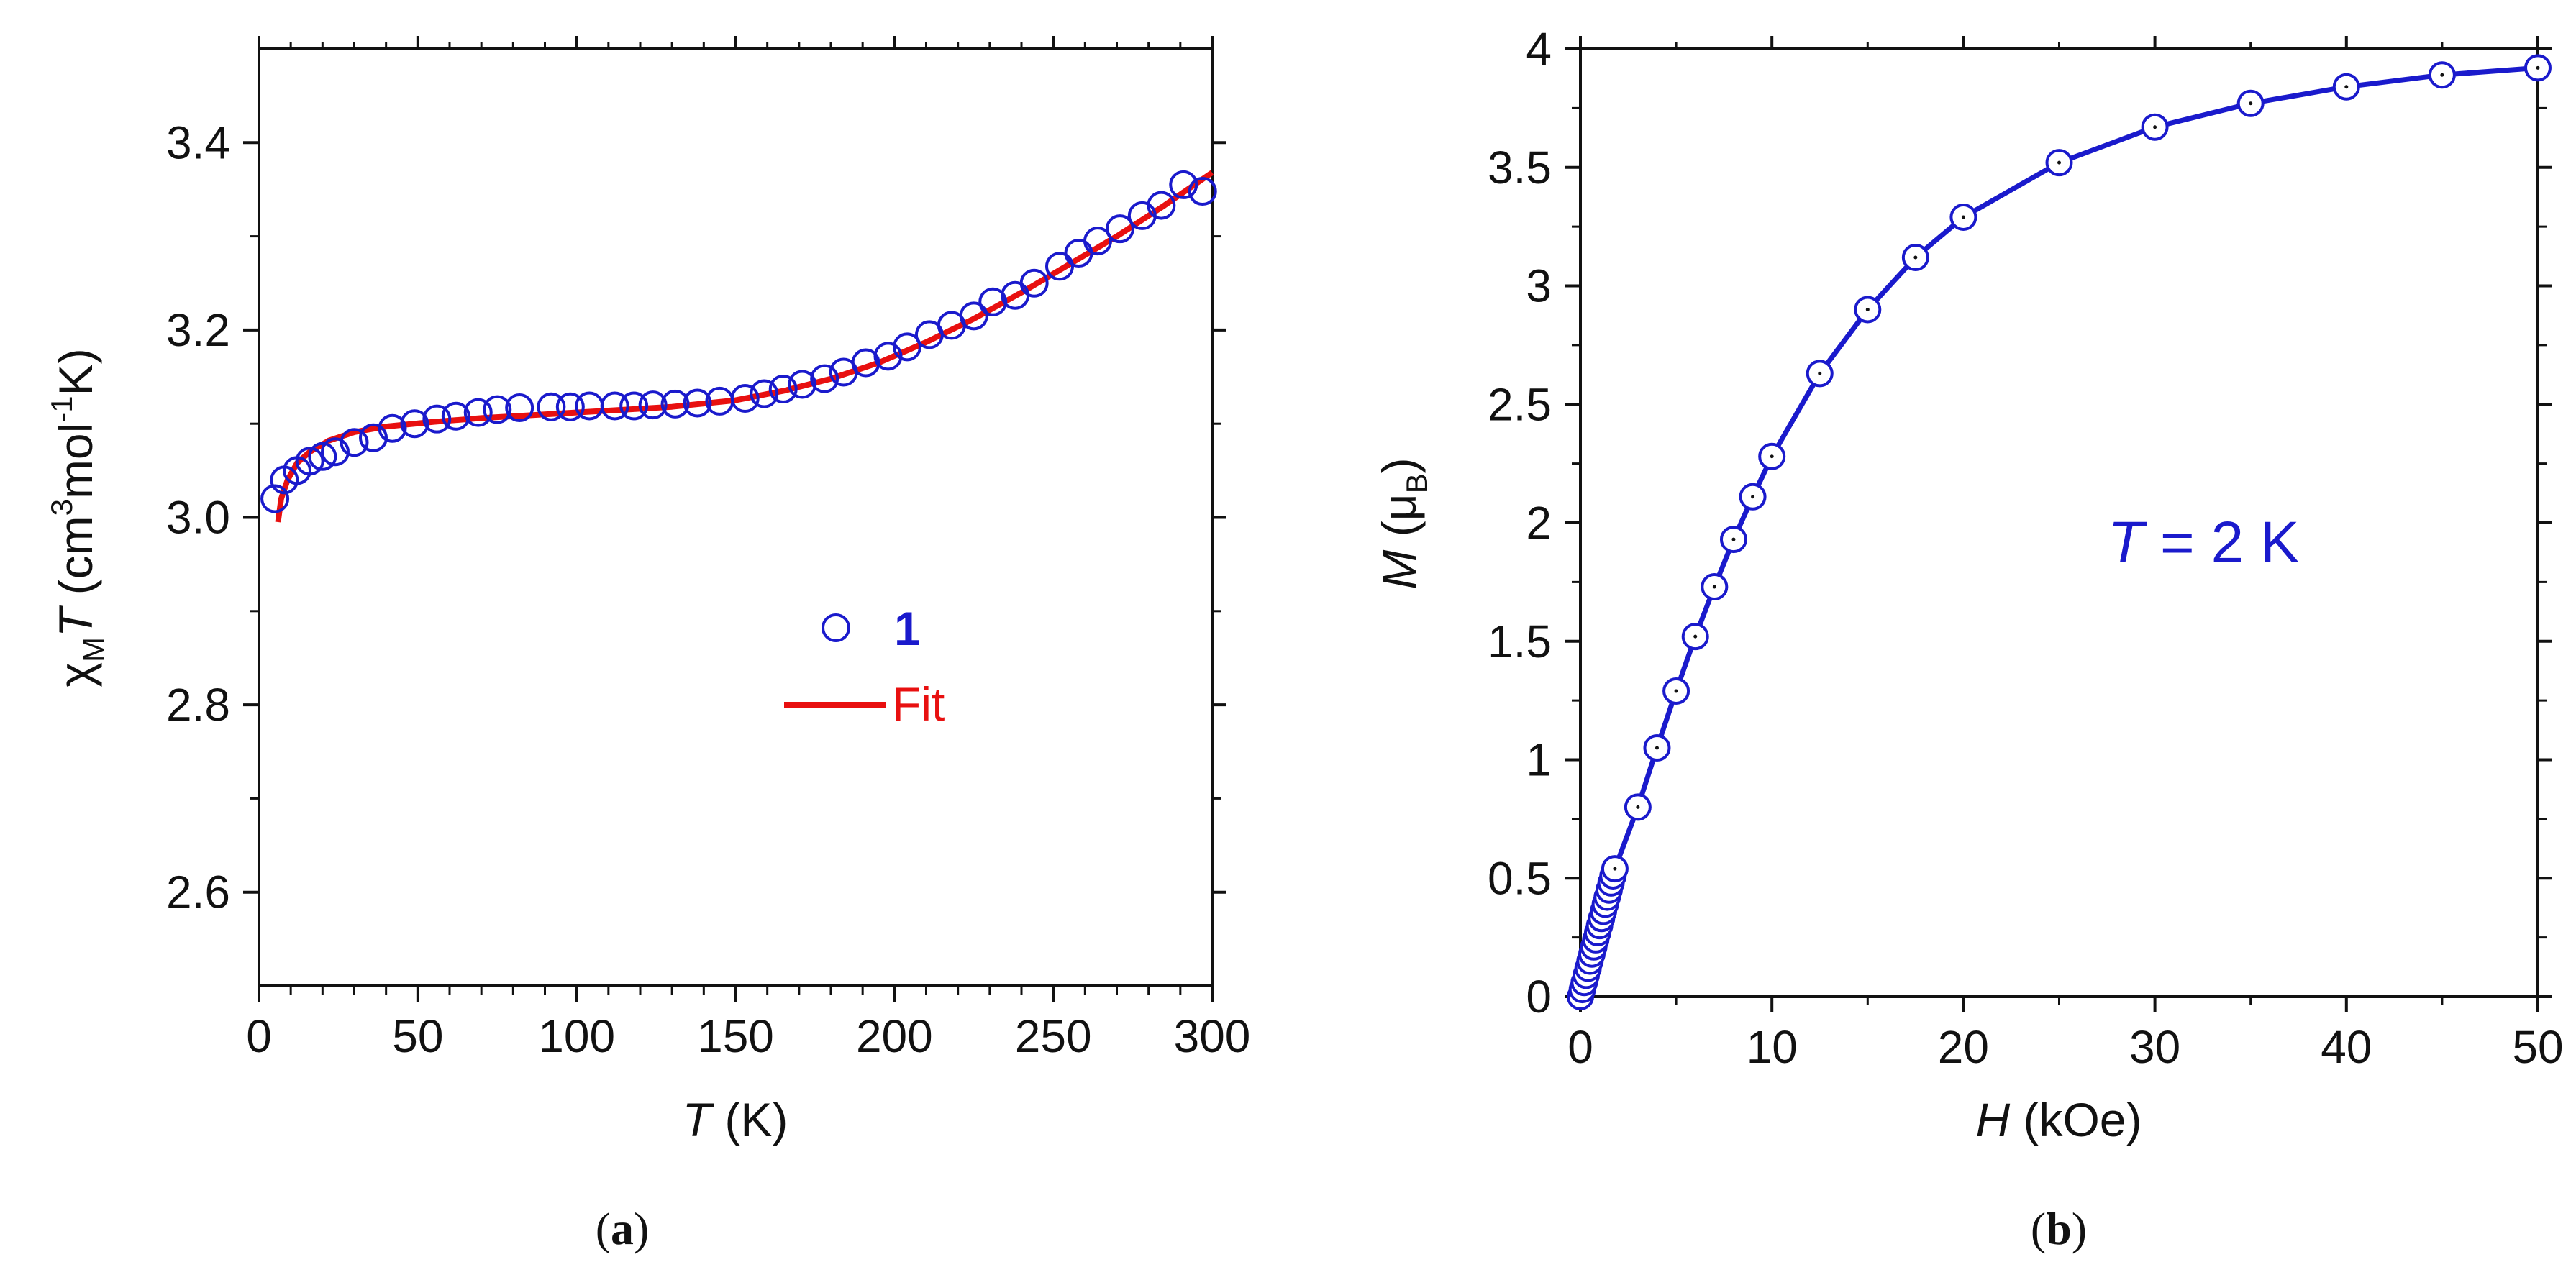 This screenshot has width=2576, height=1280. I want to click on x-tick-label: 200, so click(894, 1036).